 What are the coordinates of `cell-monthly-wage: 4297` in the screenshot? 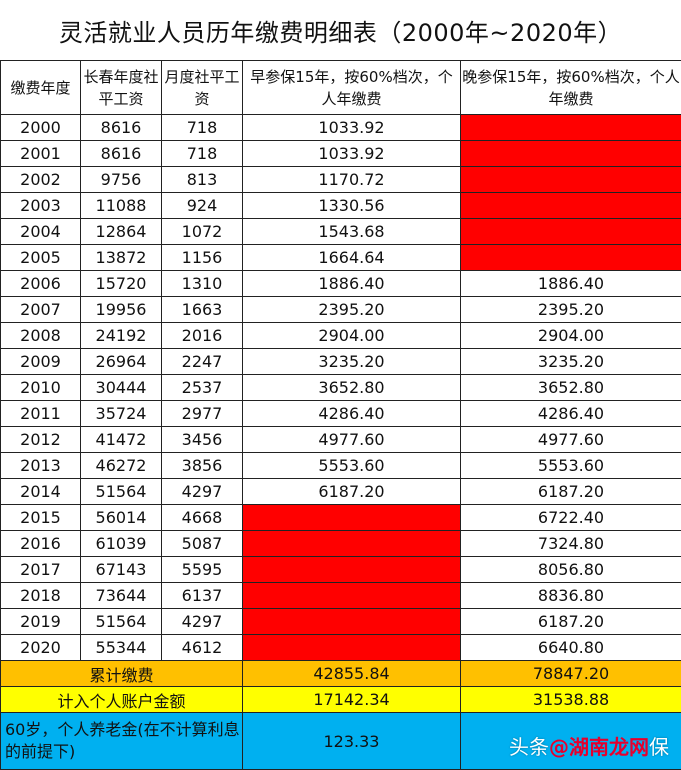 It's located at (202, 622).